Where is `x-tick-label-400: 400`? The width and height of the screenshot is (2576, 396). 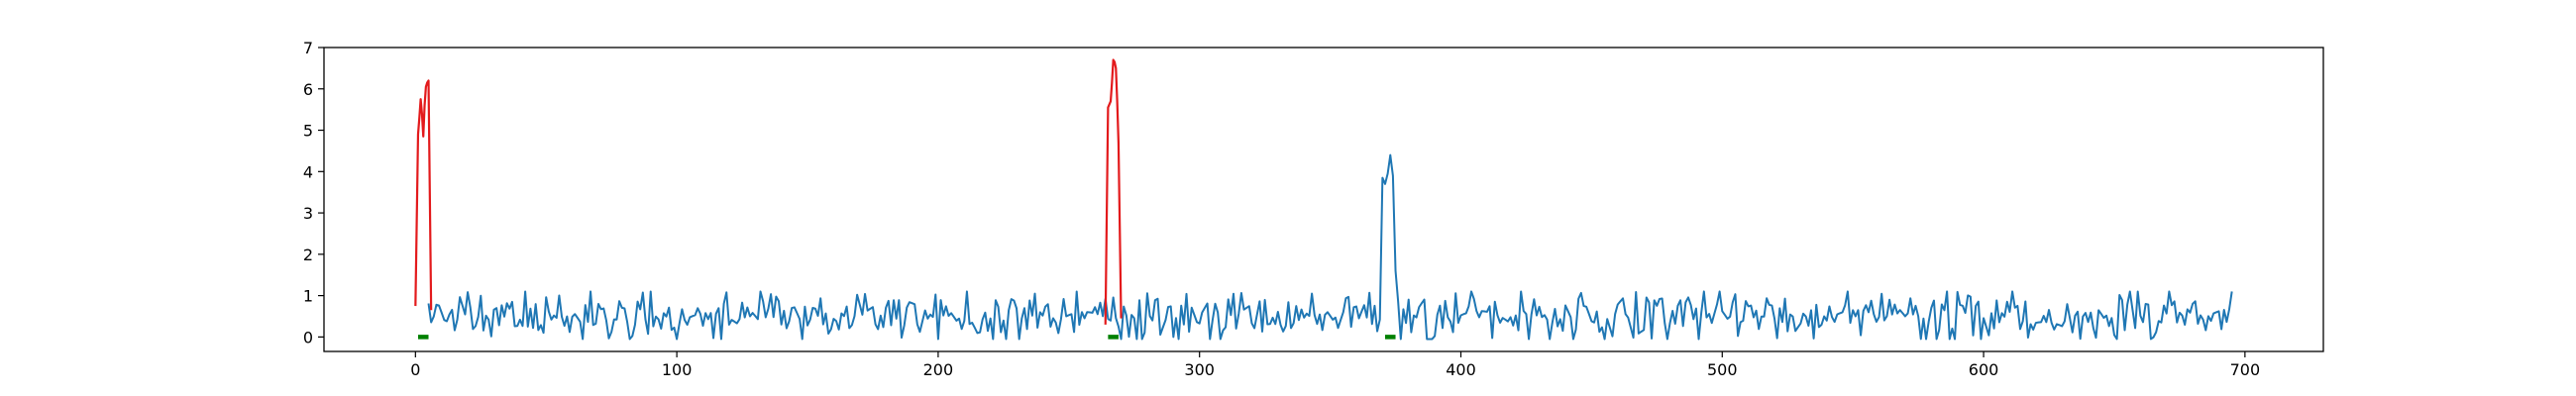
x-tick-label-400: 400 is located at coordinates (1461, 370).